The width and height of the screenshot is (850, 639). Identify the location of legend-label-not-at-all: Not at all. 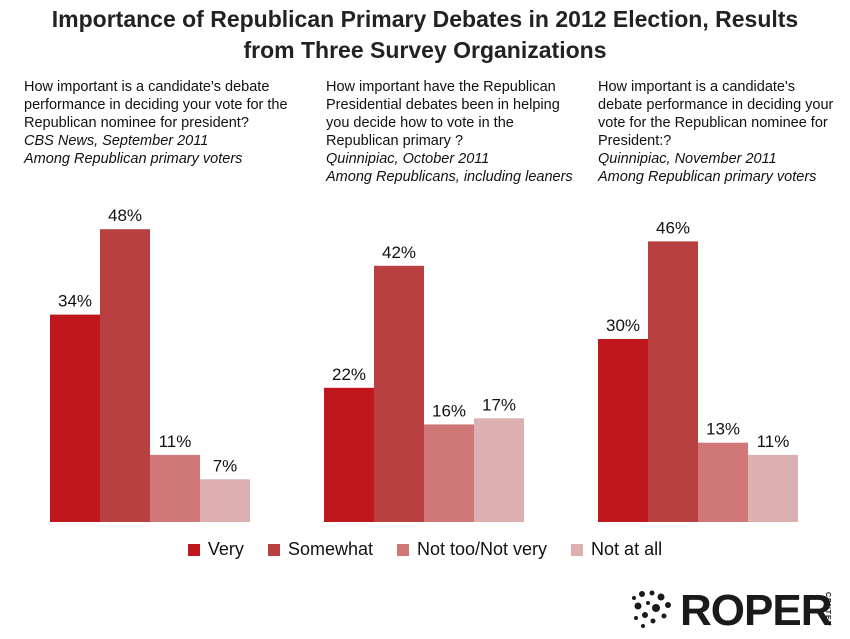
(627, 549).